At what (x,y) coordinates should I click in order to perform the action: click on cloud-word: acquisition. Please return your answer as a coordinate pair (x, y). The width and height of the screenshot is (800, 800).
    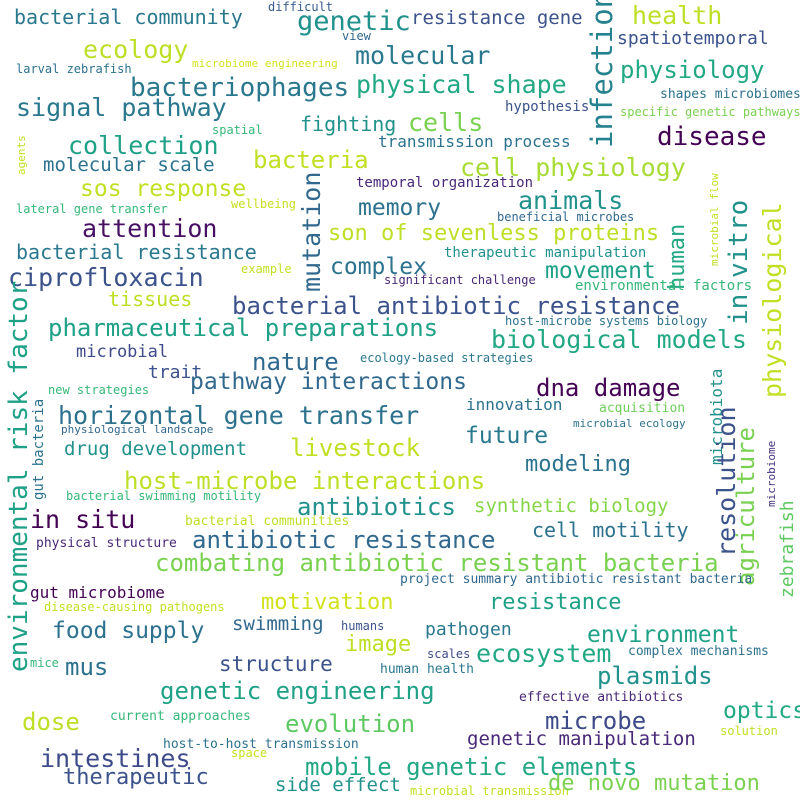
    Looking at the image, I should click on (642, 408).